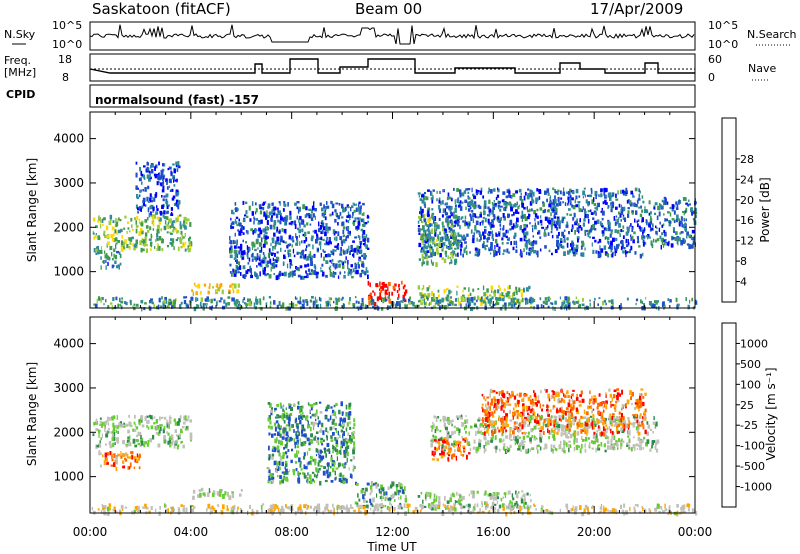  Describe the element at coordinates (723, 44) in the screenshot. I see `nsky-tick-bottom-right: 10^0` at that location.